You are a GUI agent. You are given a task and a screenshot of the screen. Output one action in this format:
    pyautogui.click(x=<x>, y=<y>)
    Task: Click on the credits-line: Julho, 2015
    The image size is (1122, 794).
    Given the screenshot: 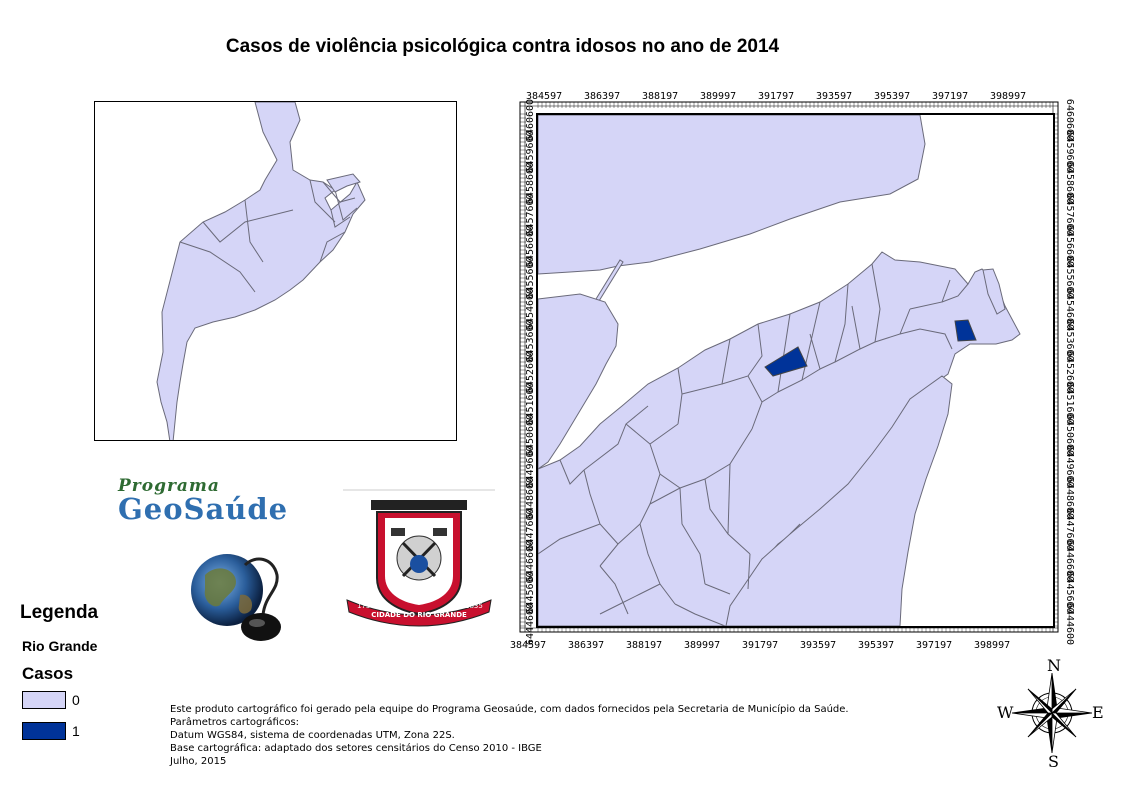 What is the action you would take?
    pyautogui.click(x=198, y=761)
    